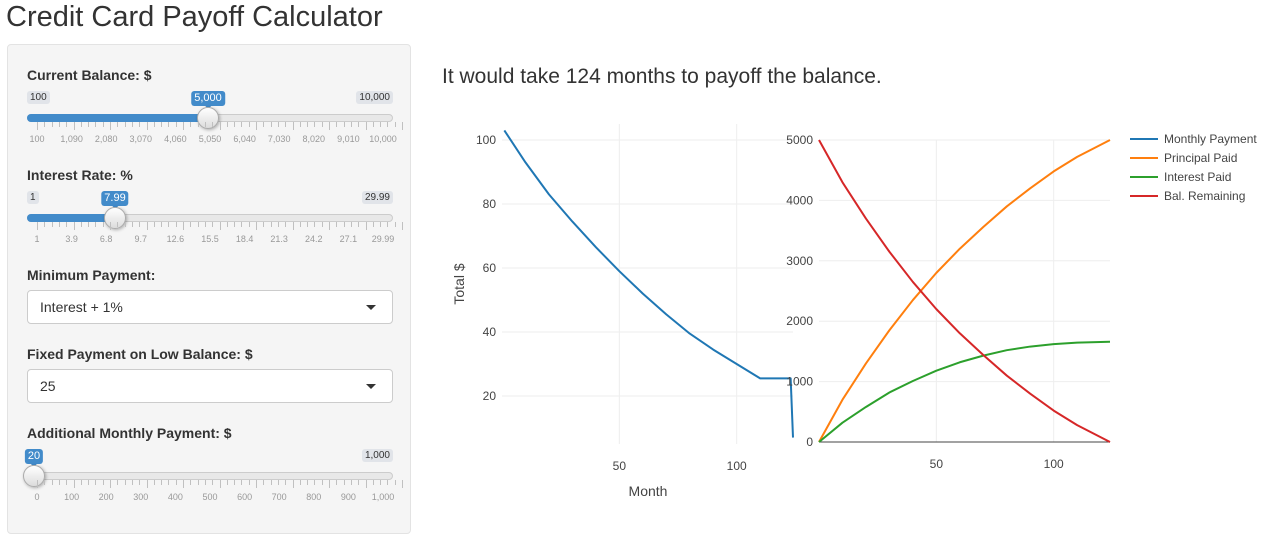 The image size is (1278, 534). What do you see at coordinates (348, 497) in the screenshot?
I see `slider-tick-label: 900` at bounding box center [348, 497].